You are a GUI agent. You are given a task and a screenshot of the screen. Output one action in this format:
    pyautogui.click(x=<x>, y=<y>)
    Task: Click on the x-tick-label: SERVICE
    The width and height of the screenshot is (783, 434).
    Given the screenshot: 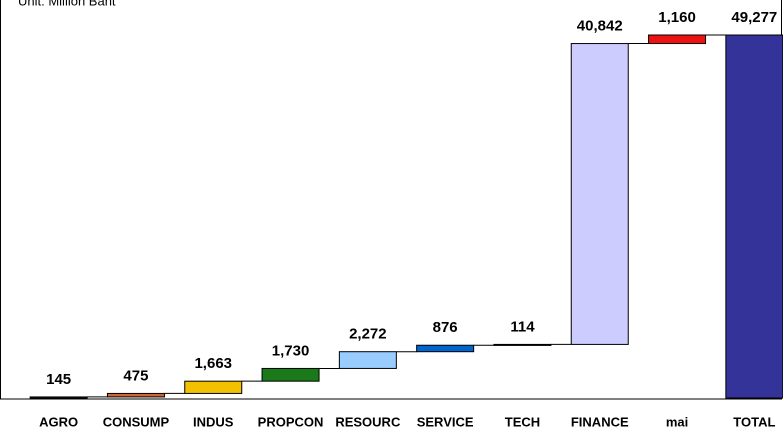 What is the action you would take?
    pyautogui.click(x=445, y=421)
    